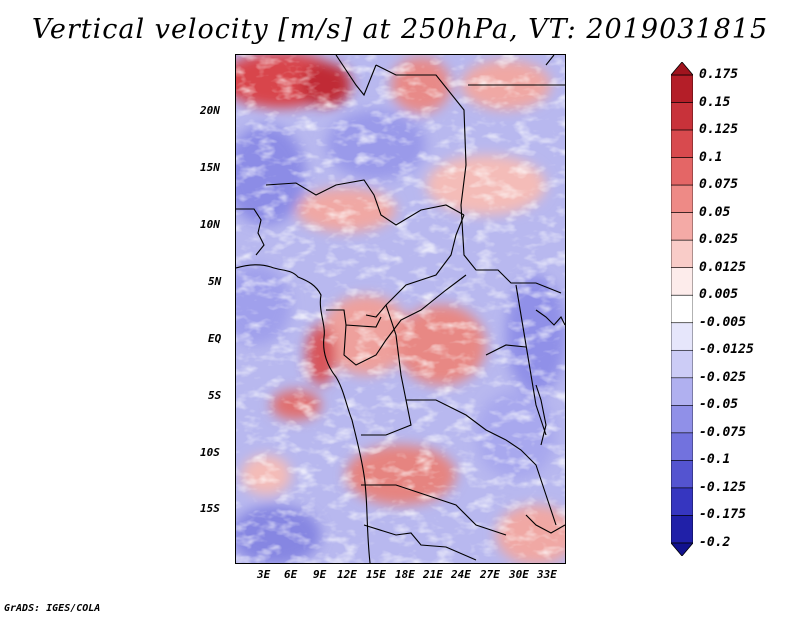 Image resolution: width=800 pixels, height=618 pixels. What do you see at coordinates (715, 212) in the screenshot?
I see `colorbar-label: 0.05` at bounding box center [715, 212].